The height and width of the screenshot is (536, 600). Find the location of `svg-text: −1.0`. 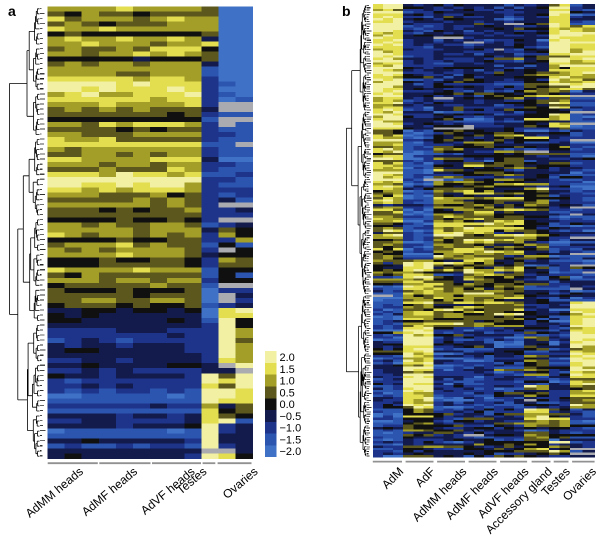

svg-text: −1.0 is located at coordinates (291, 429).